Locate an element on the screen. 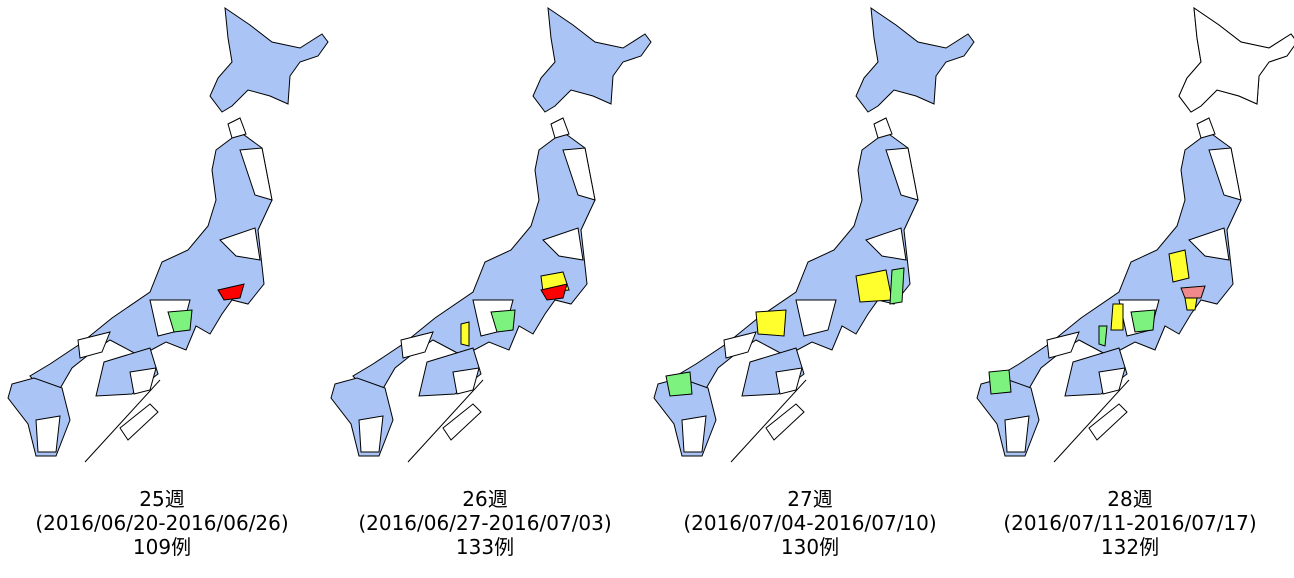 This screenshot has width=1294, height=578. caption: 28週 (2016/07/11-2016/07/17) 132例 is located at coordinates (1129, 523).